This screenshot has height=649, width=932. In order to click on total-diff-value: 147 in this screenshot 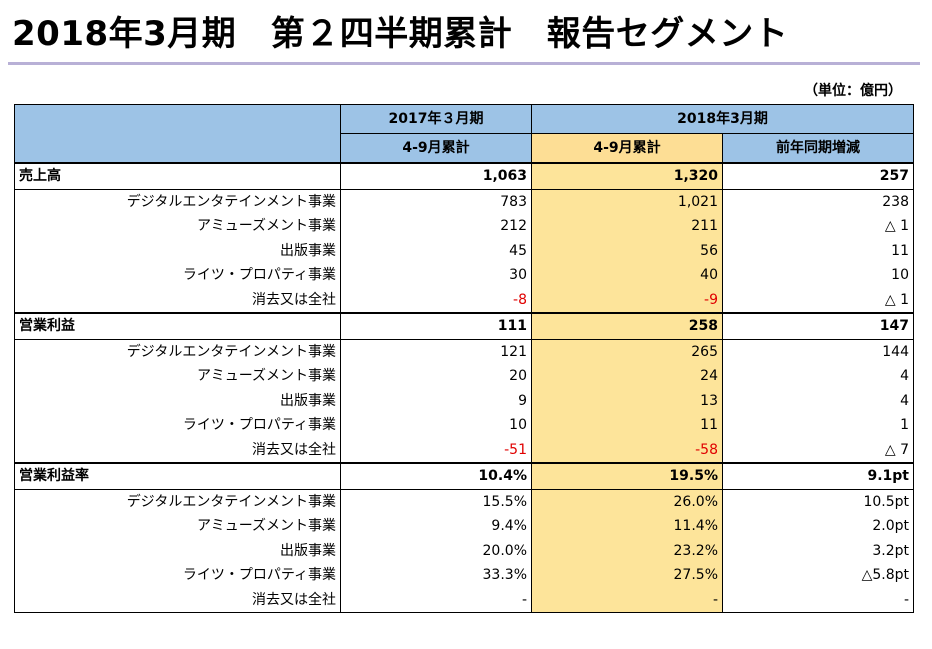, I will do `click(818, 326)`.